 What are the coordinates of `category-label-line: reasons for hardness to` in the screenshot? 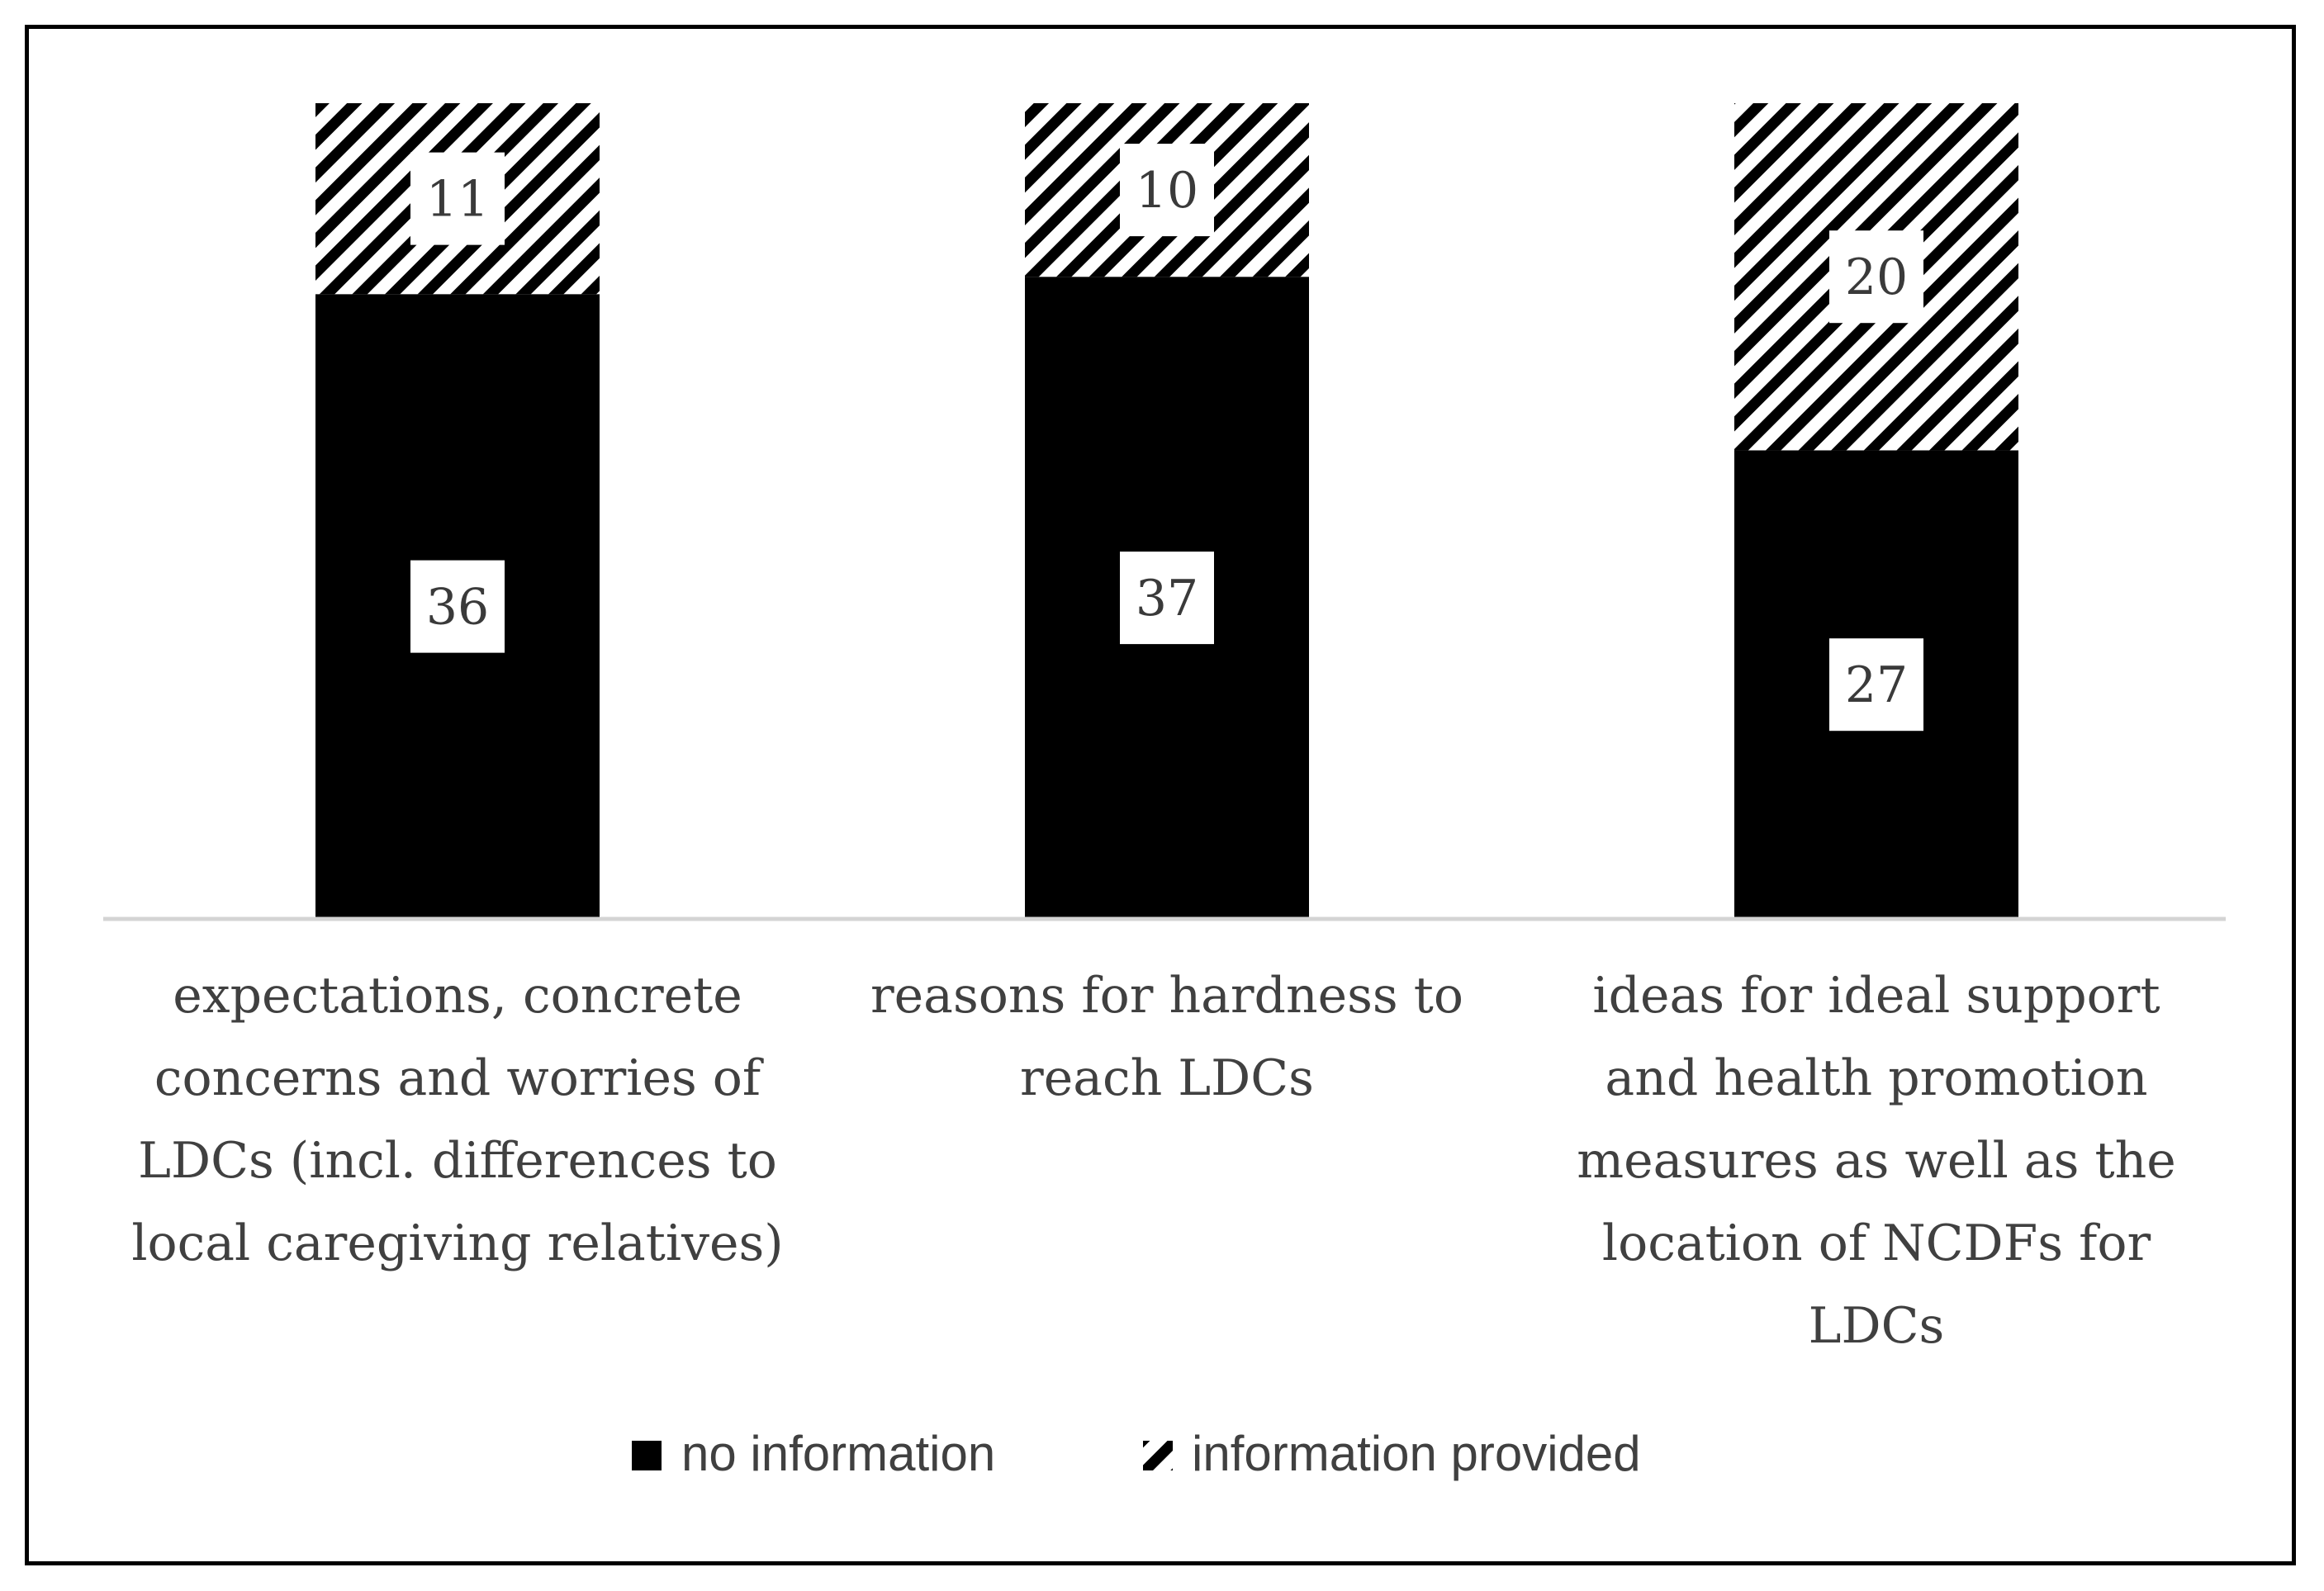 It's located at (1166, 996).